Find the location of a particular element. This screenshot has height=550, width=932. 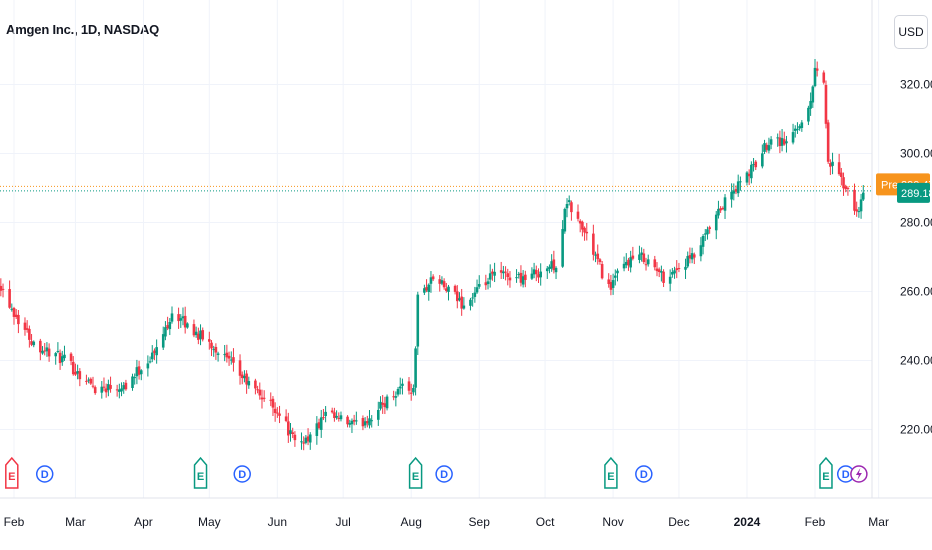

x-tick-label: Jun is located at coordinates (277, 522).